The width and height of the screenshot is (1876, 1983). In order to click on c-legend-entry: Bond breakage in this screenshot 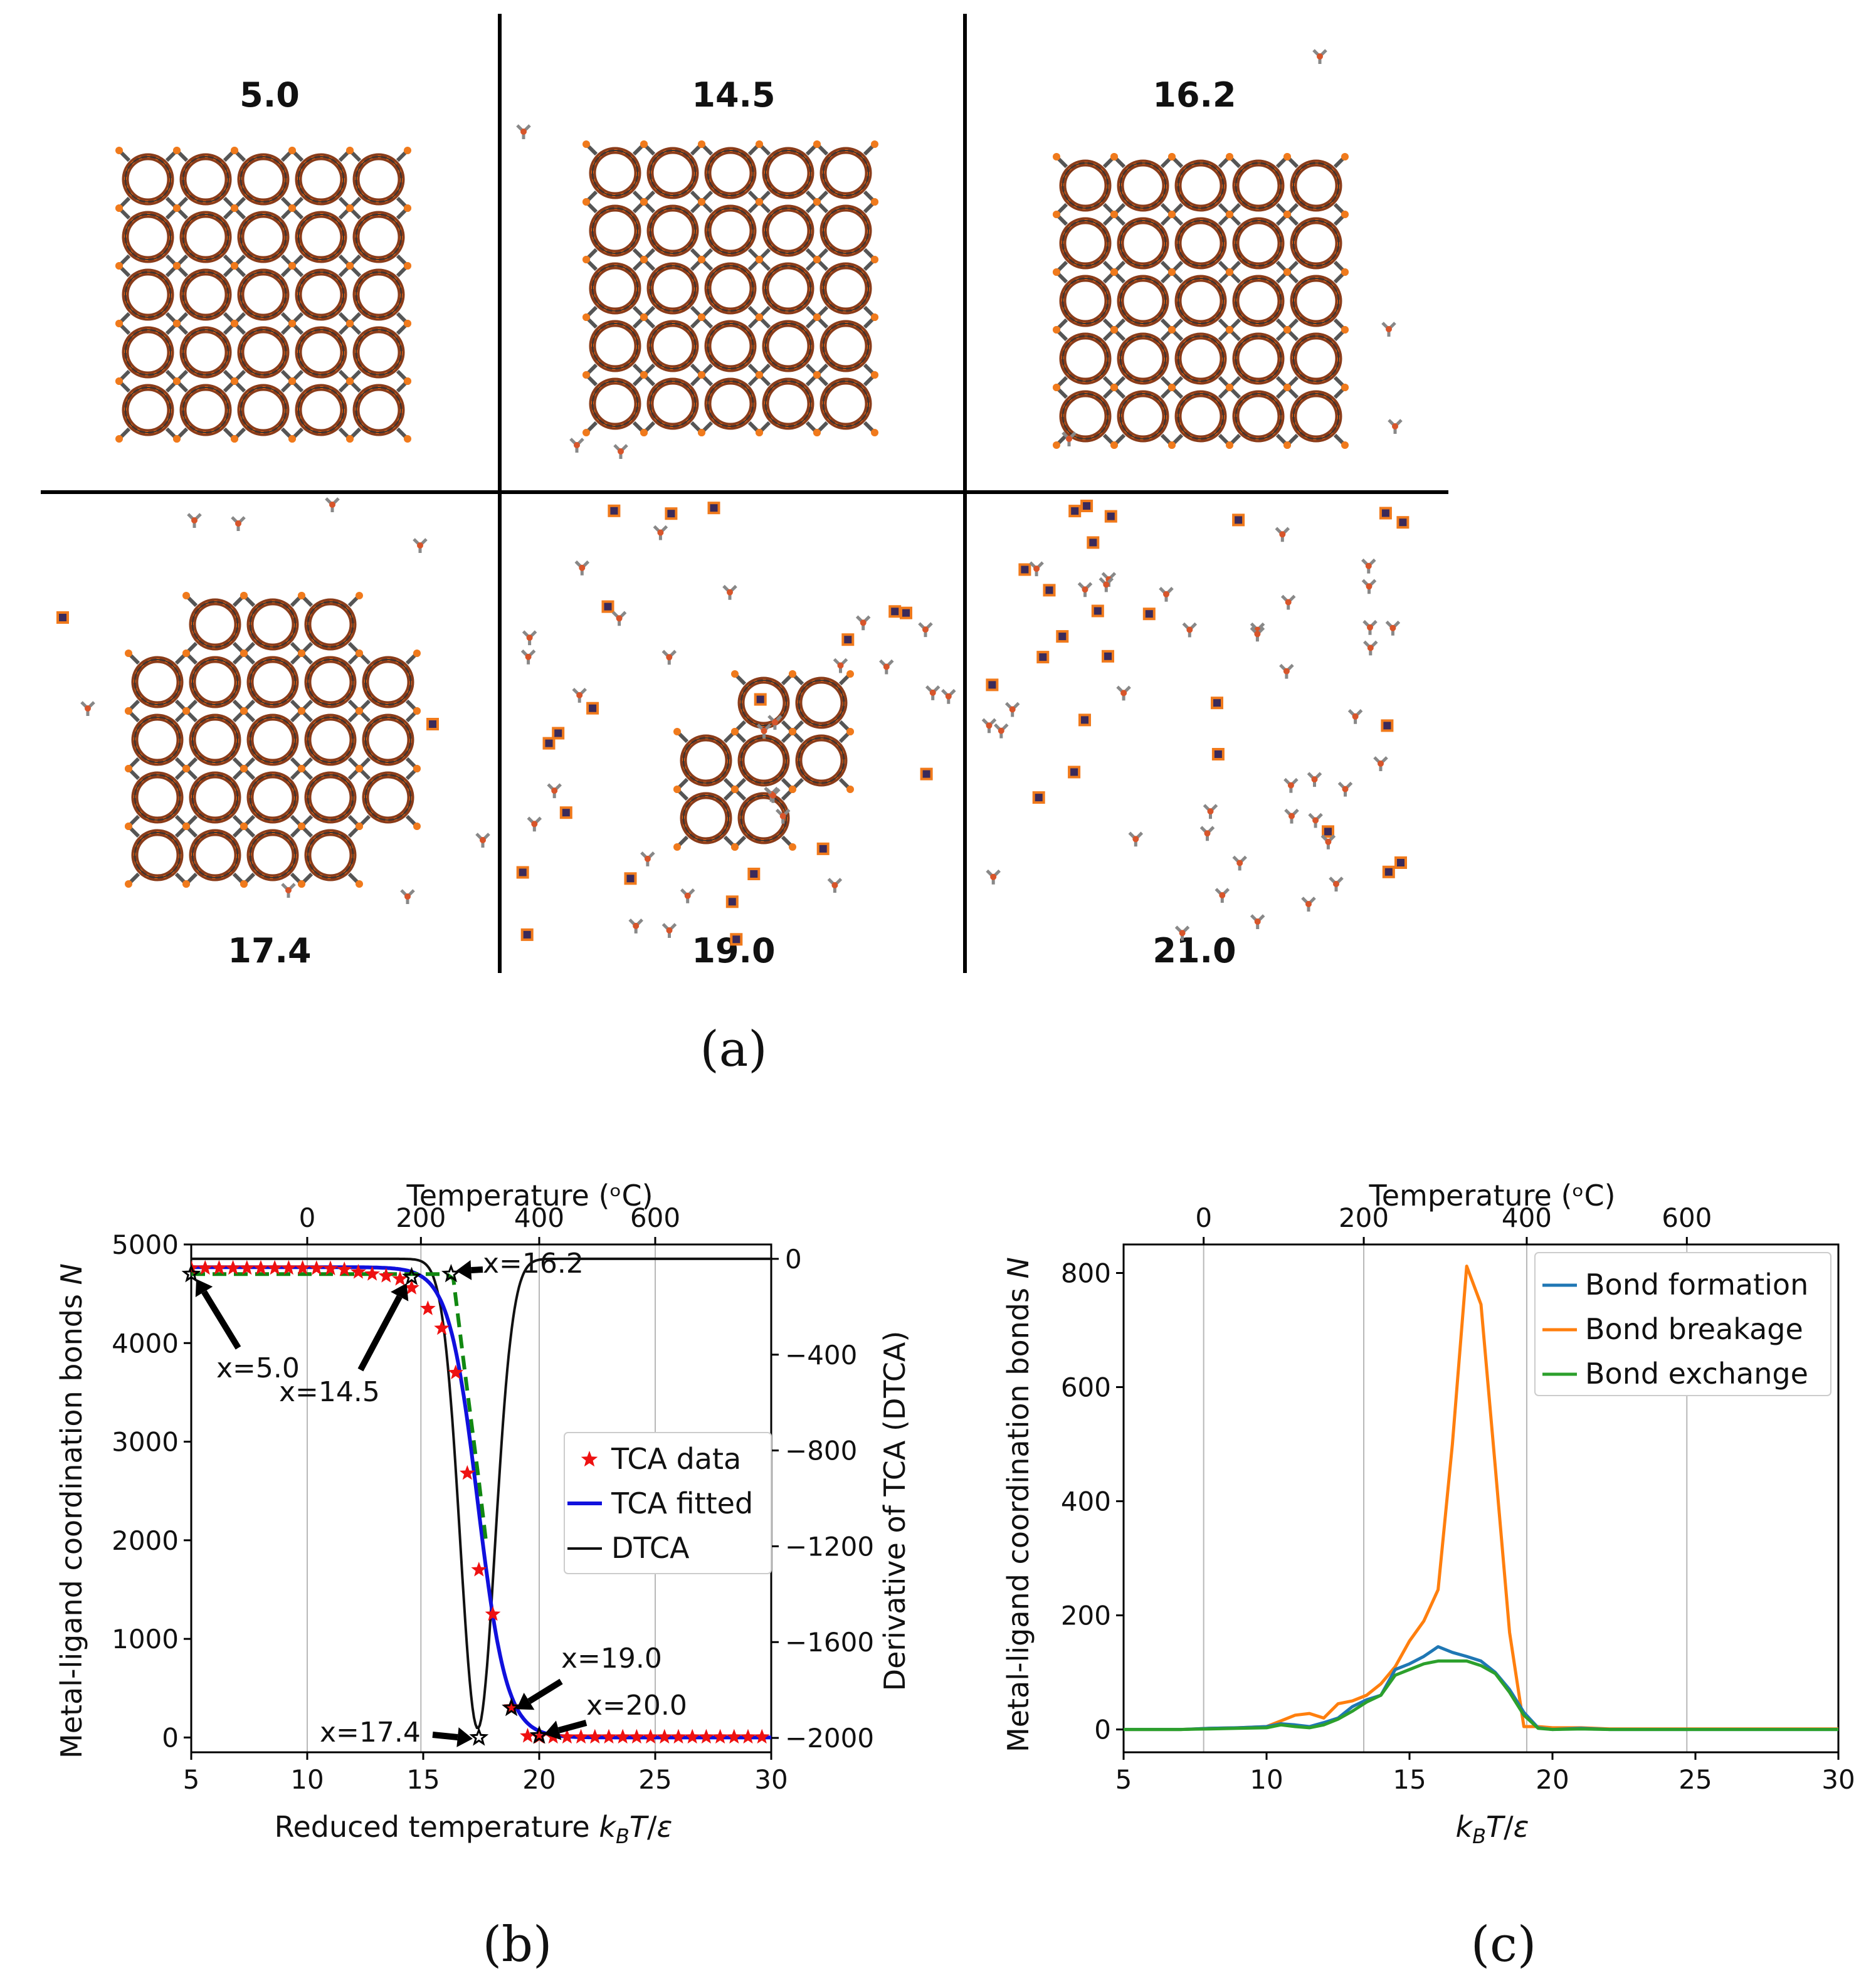, I will do `click(1694, 1329)`.